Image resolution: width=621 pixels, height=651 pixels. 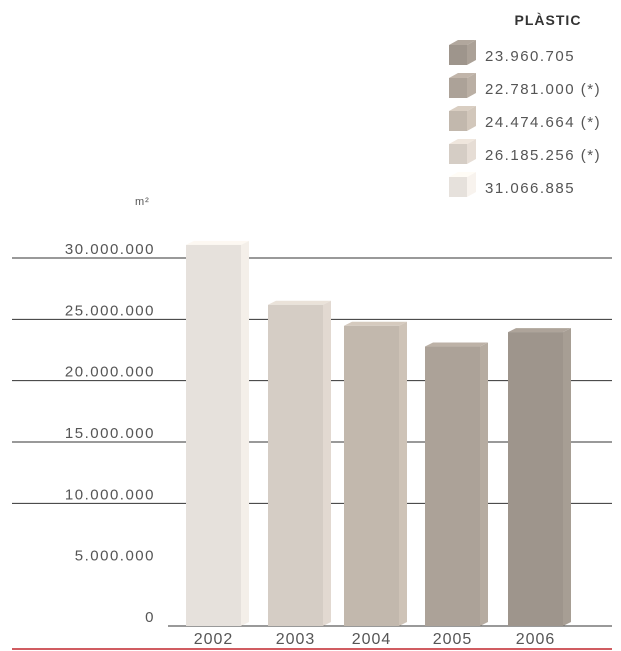 What do you see at coordinates (543, 89) in the screenshot?
I see `legend-label: 22.781.000 (*)` at bounding box center [543, 89].